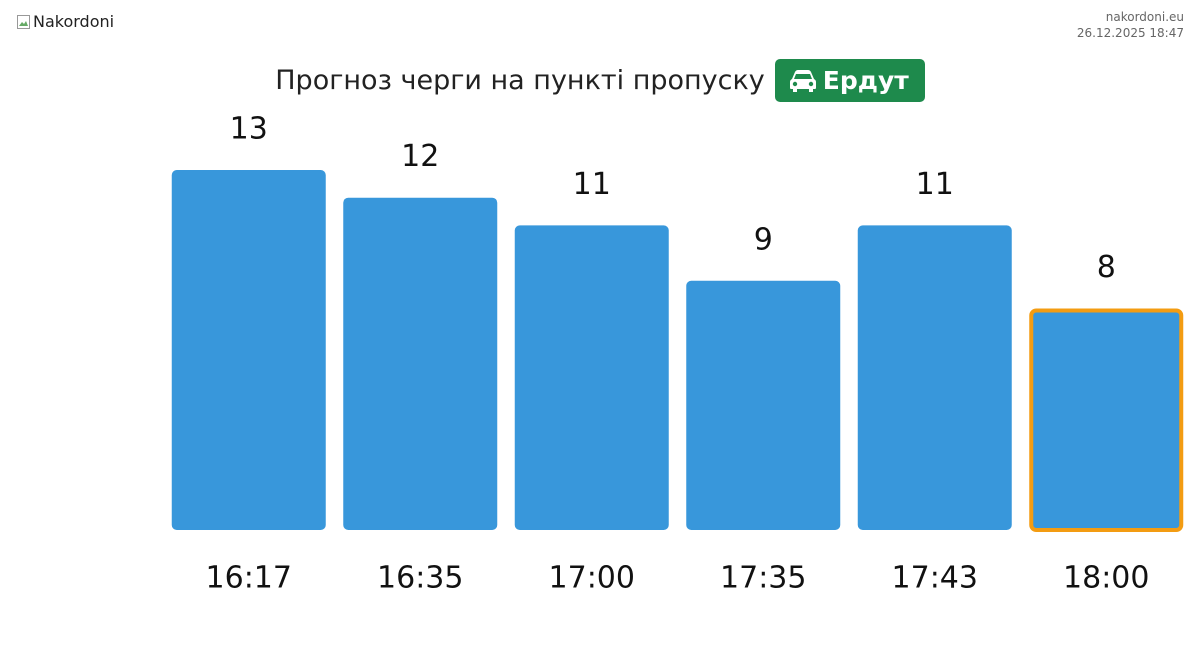 The image size is (1200, 651). What do you see at coordinates (763, 578) in the screenshot?
I see `x-tick-label: 17:35` at bounding box center [763, 578].